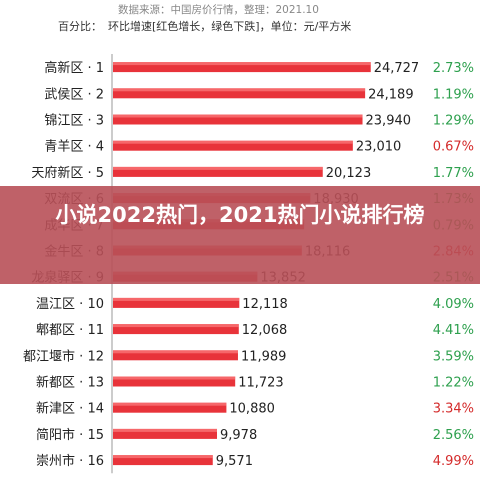  What do you see at coordinates (453, 383) in the screenshot?
I see `percent-label: 1.22%` at bounding box center [453, 383].